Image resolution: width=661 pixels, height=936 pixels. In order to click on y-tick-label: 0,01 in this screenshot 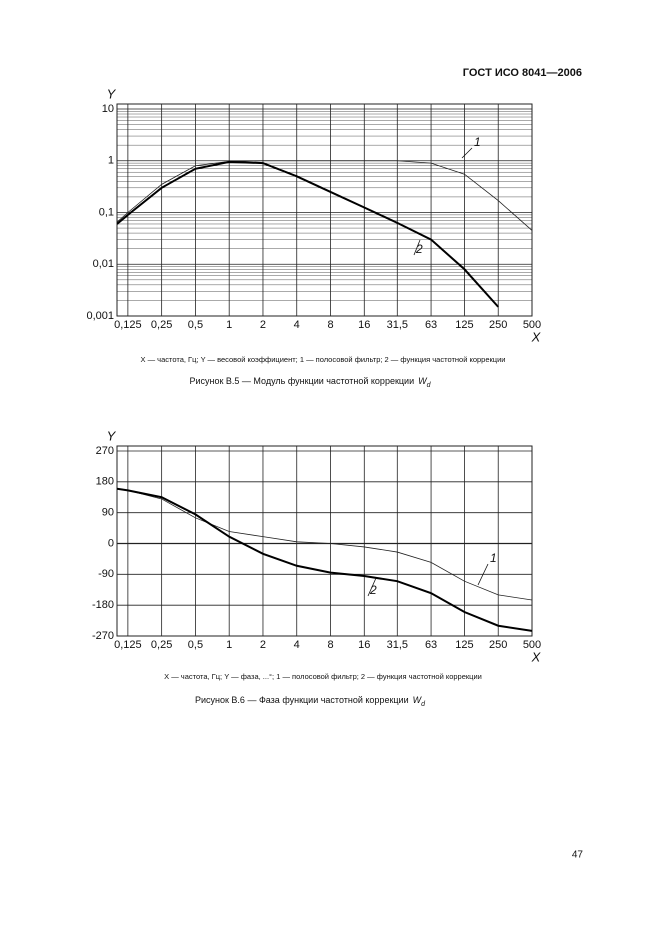, I will do `click(103, 264)`.